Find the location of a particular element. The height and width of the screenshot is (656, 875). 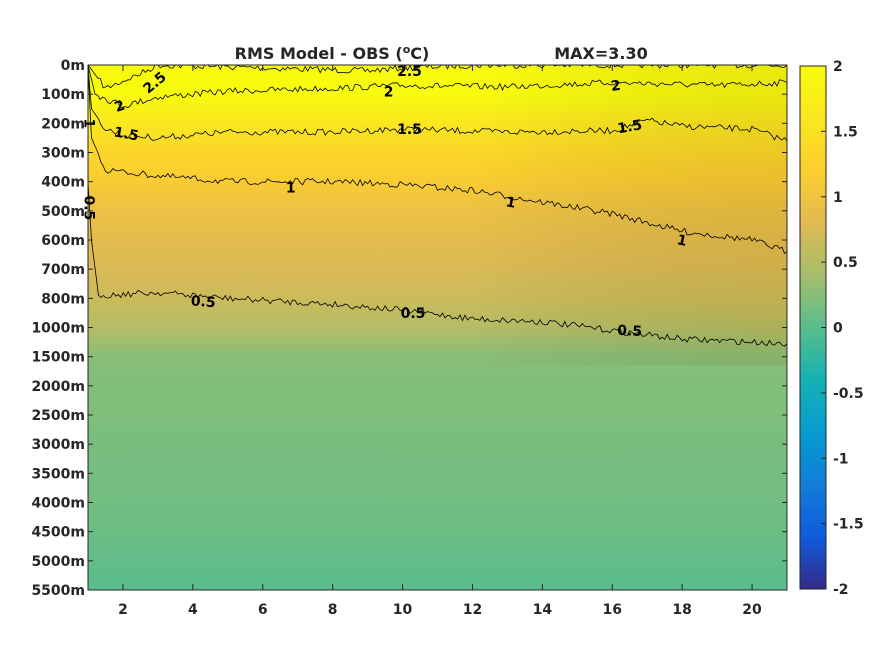

y-tick-label: 500m is located at coordinates (63, 212).